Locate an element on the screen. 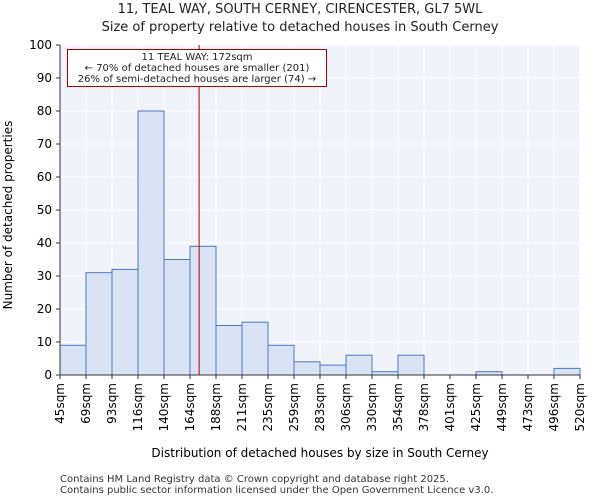 Image resolution: width=600 pixels, height=500 pixels. bar-188sqm is located at coordinates (229, 350).